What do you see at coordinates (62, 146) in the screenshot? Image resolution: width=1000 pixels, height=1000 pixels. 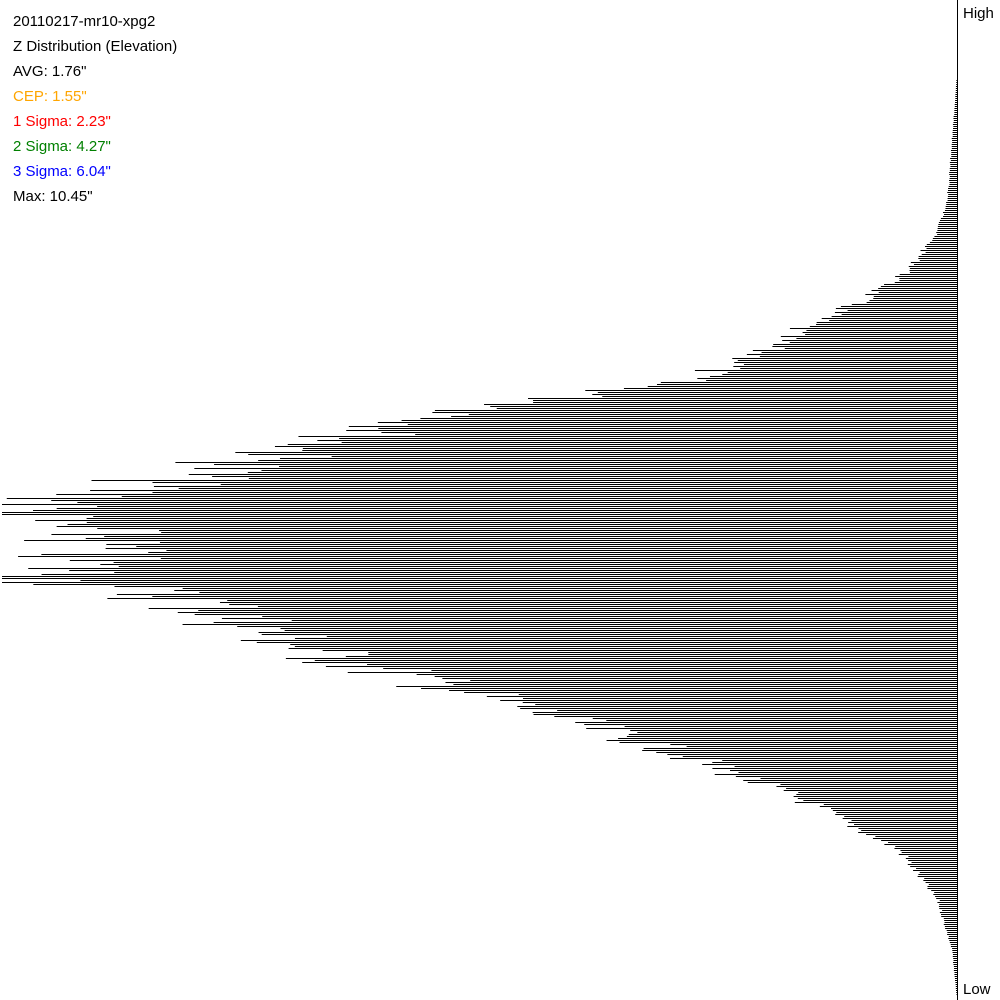 I see `stat-2-sigma: 2 Sigma: 4.27"` at bounding box center [62, 146].